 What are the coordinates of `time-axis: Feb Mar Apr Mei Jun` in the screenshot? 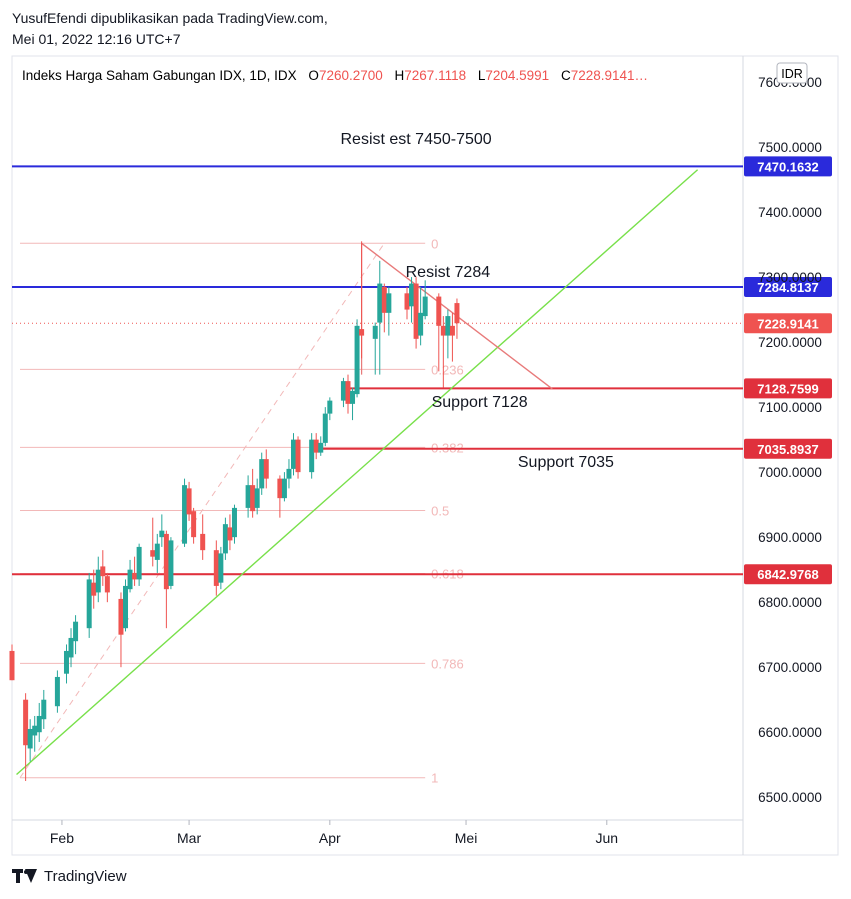 It's located at (334, 833).